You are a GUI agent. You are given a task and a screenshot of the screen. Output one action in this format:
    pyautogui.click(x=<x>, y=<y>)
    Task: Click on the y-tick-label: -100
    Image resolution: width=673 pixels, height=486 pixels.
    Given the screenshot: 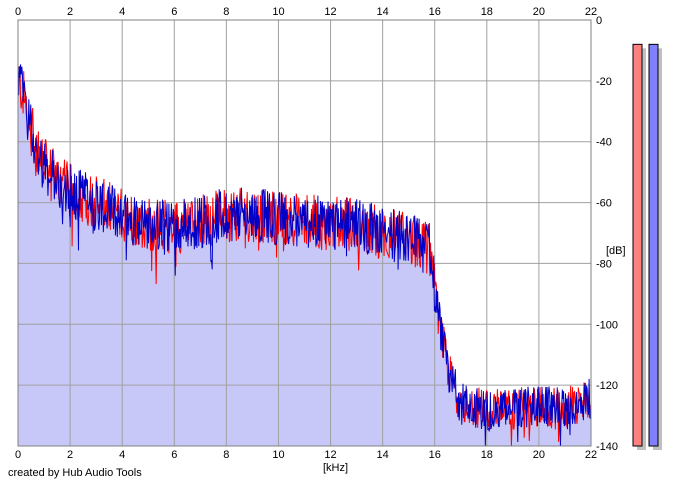 What is the action you would take?
    pyautogui.click(x=607, y=325)
    